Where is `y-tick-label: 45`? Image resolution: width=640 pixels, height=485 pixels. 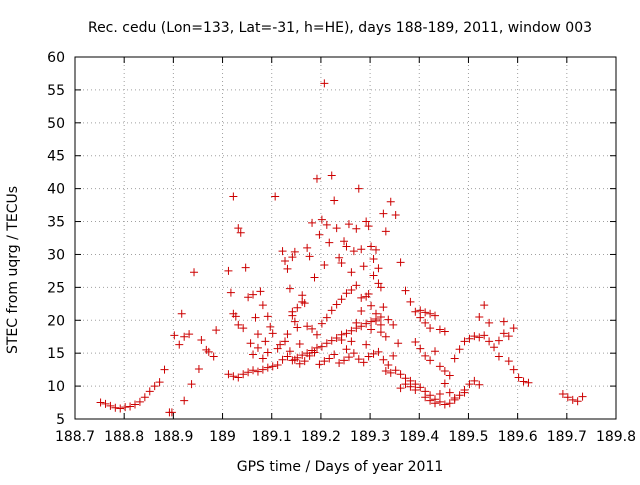
y-tick-label: 45 is located at coordinates (56, 157).